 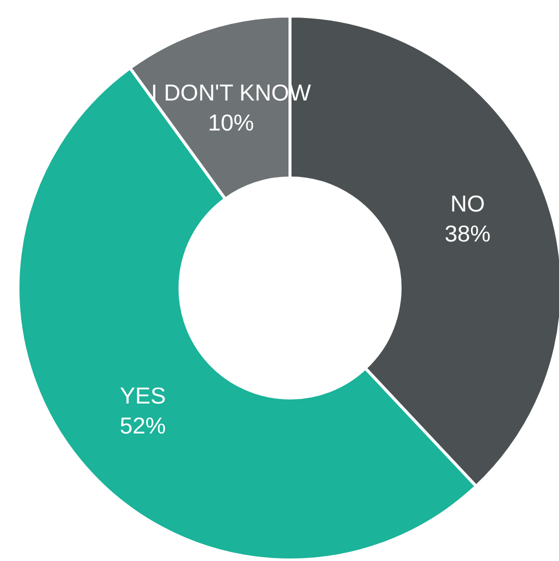 I want to click on data-label: 38%, so click(x=467, y=233).